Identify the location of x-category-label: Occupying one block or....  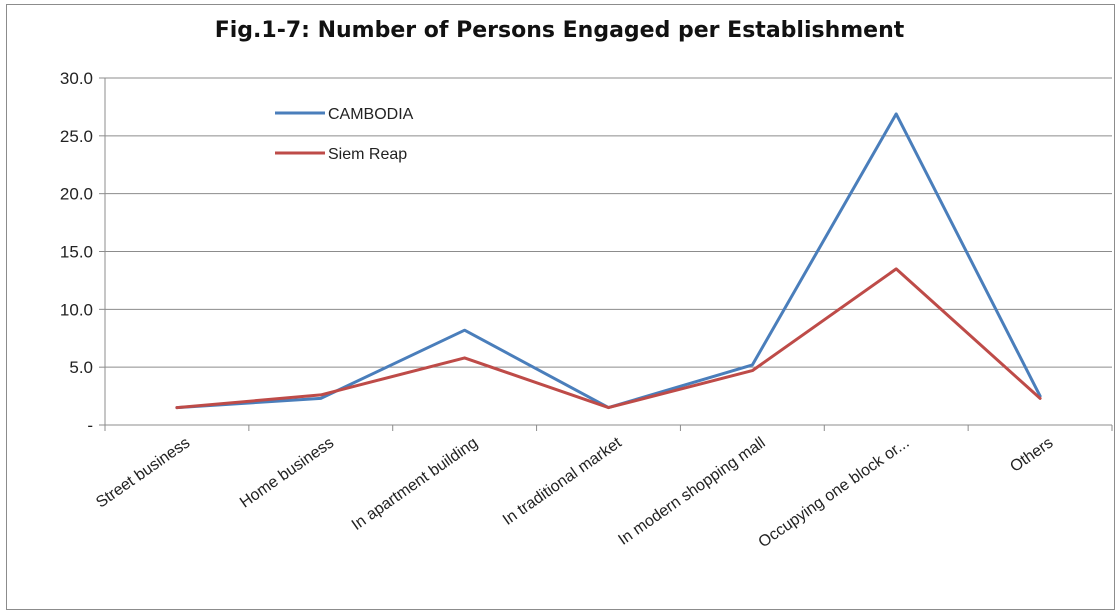
(834, 492).